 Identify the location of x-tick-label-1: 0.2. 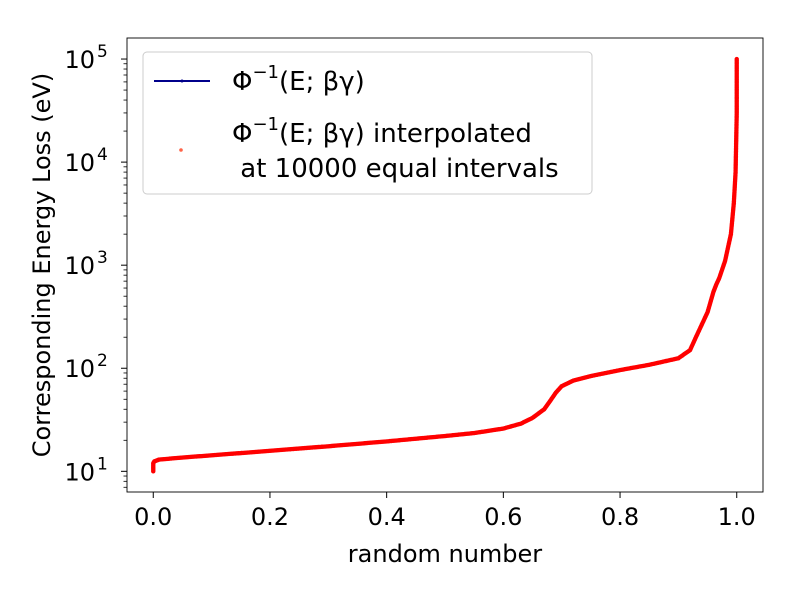
(270, 517).